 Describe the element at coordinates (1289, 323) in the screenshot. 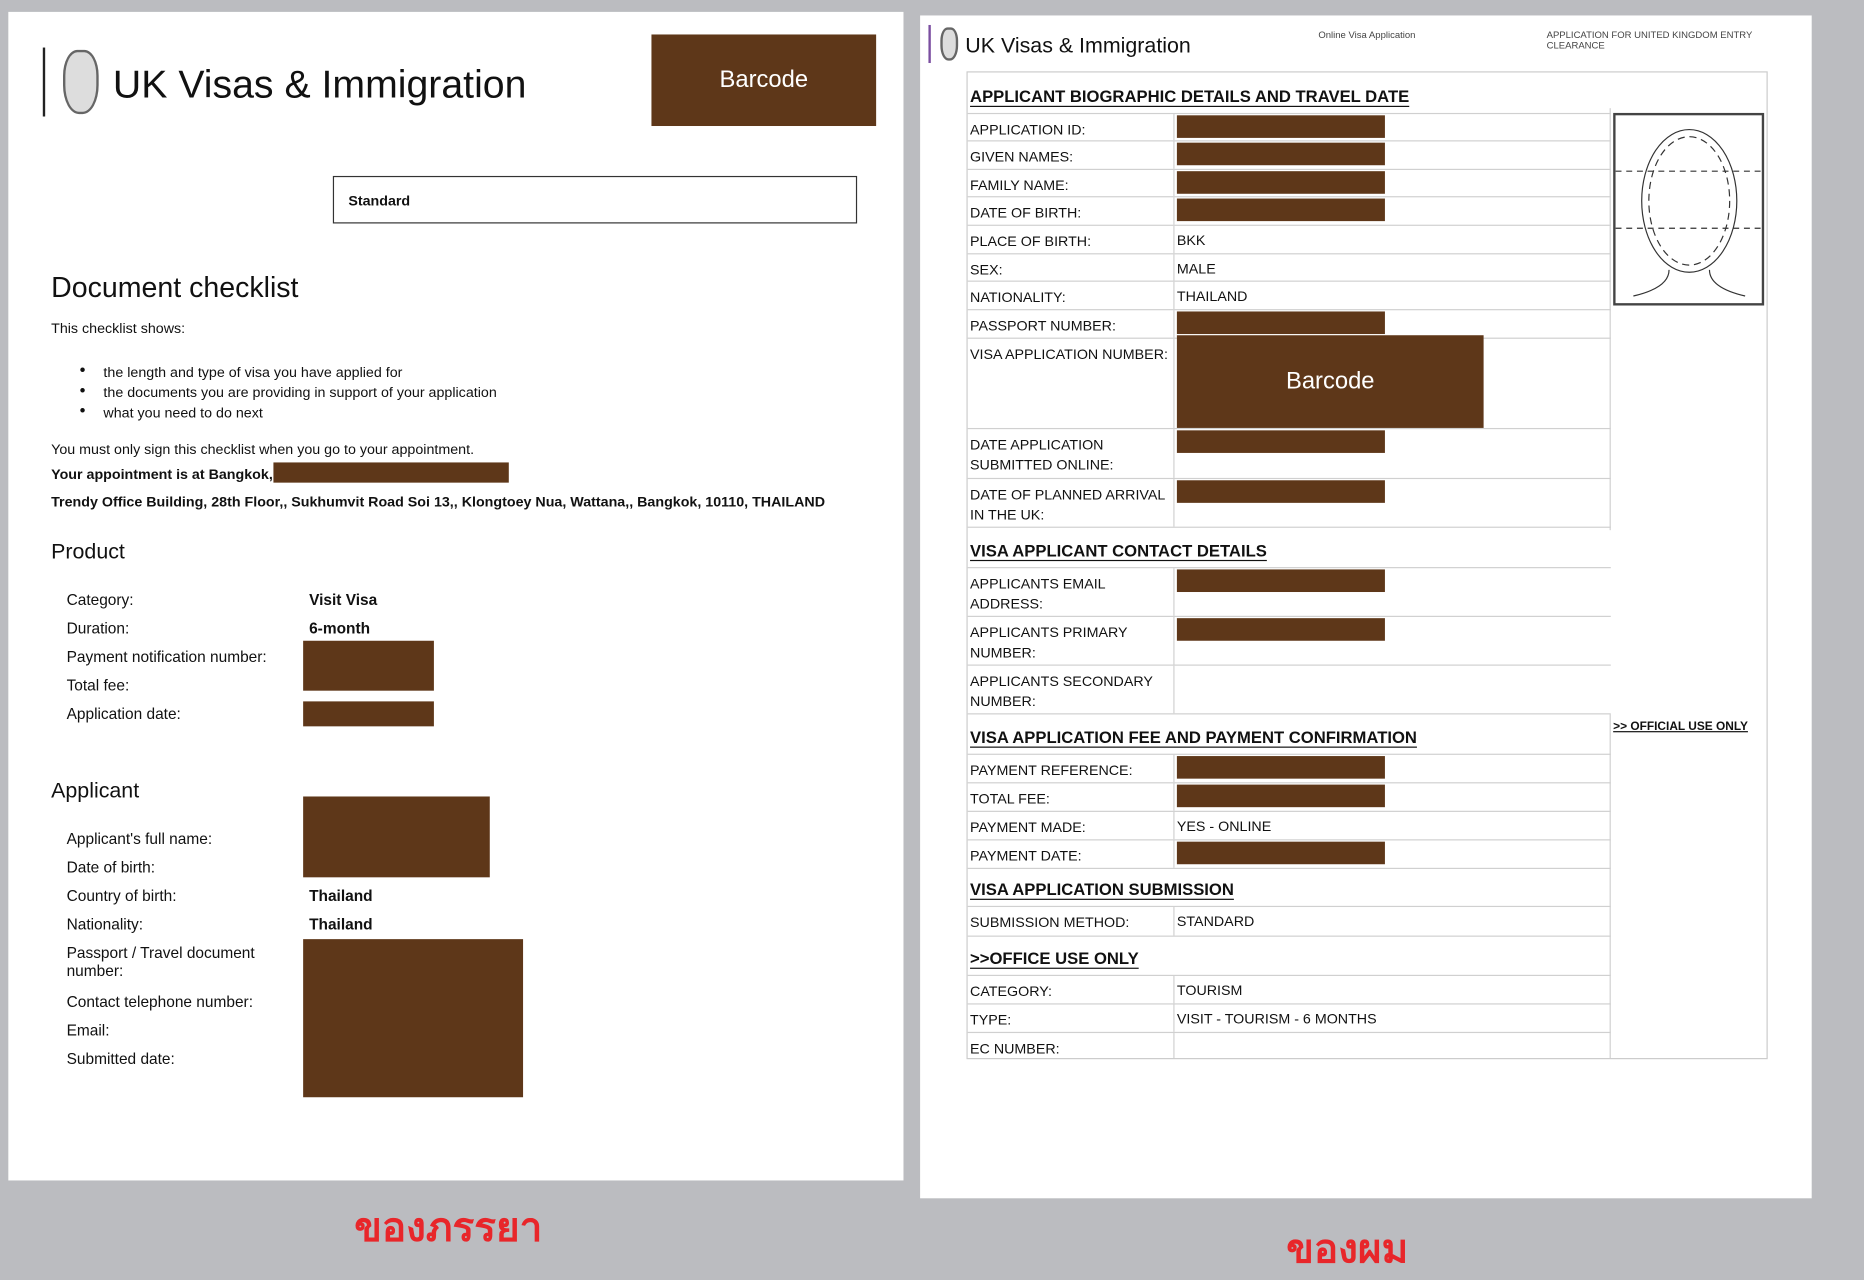

I see `form-row: PASSPORT NUMBER:` at that location.